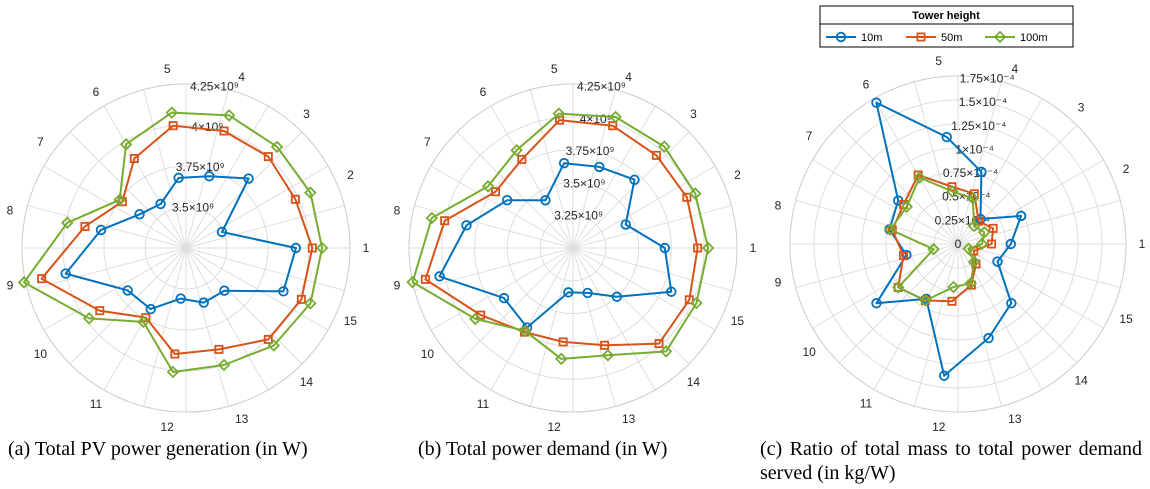  I want to click on theta-label-13: 13, so click(242, 419).